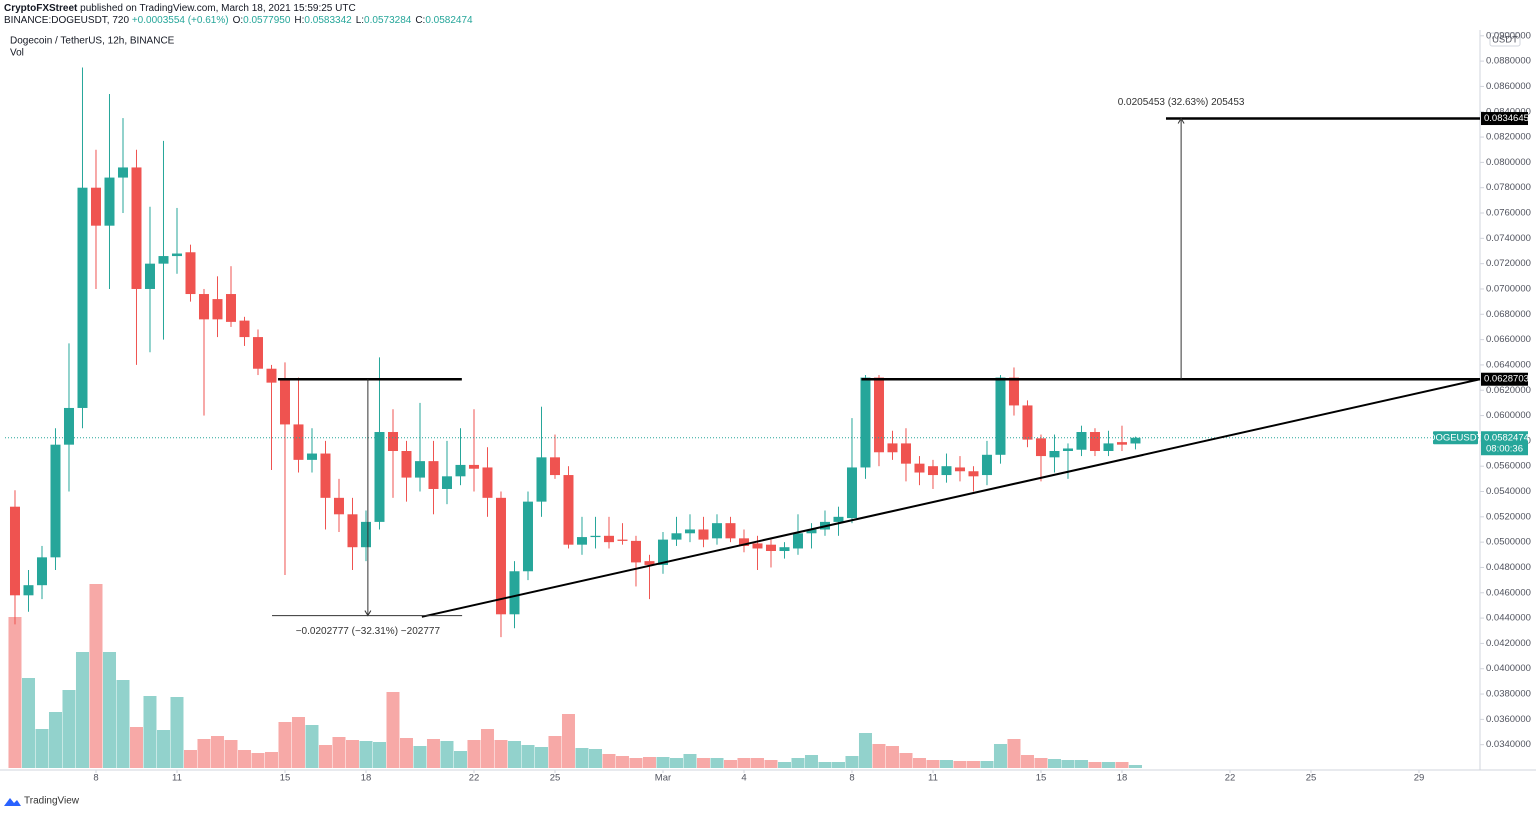  What do you see at coordinates (1508, 61) in the screenshot?
I see `y-tick-label: 0.0880000` at bounding box center [1508, 61].